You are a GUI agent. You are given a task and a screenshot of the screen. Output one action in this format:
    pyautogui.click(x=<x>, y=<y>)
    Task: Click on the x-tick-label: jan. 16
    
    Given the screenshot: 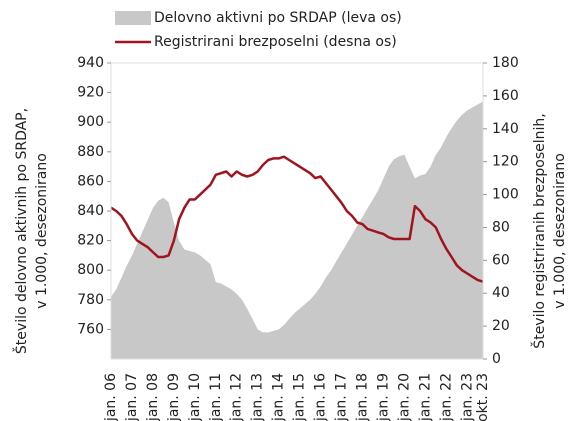 What is the action you would take?
    pyautogui.click(x=321, y=397)
    